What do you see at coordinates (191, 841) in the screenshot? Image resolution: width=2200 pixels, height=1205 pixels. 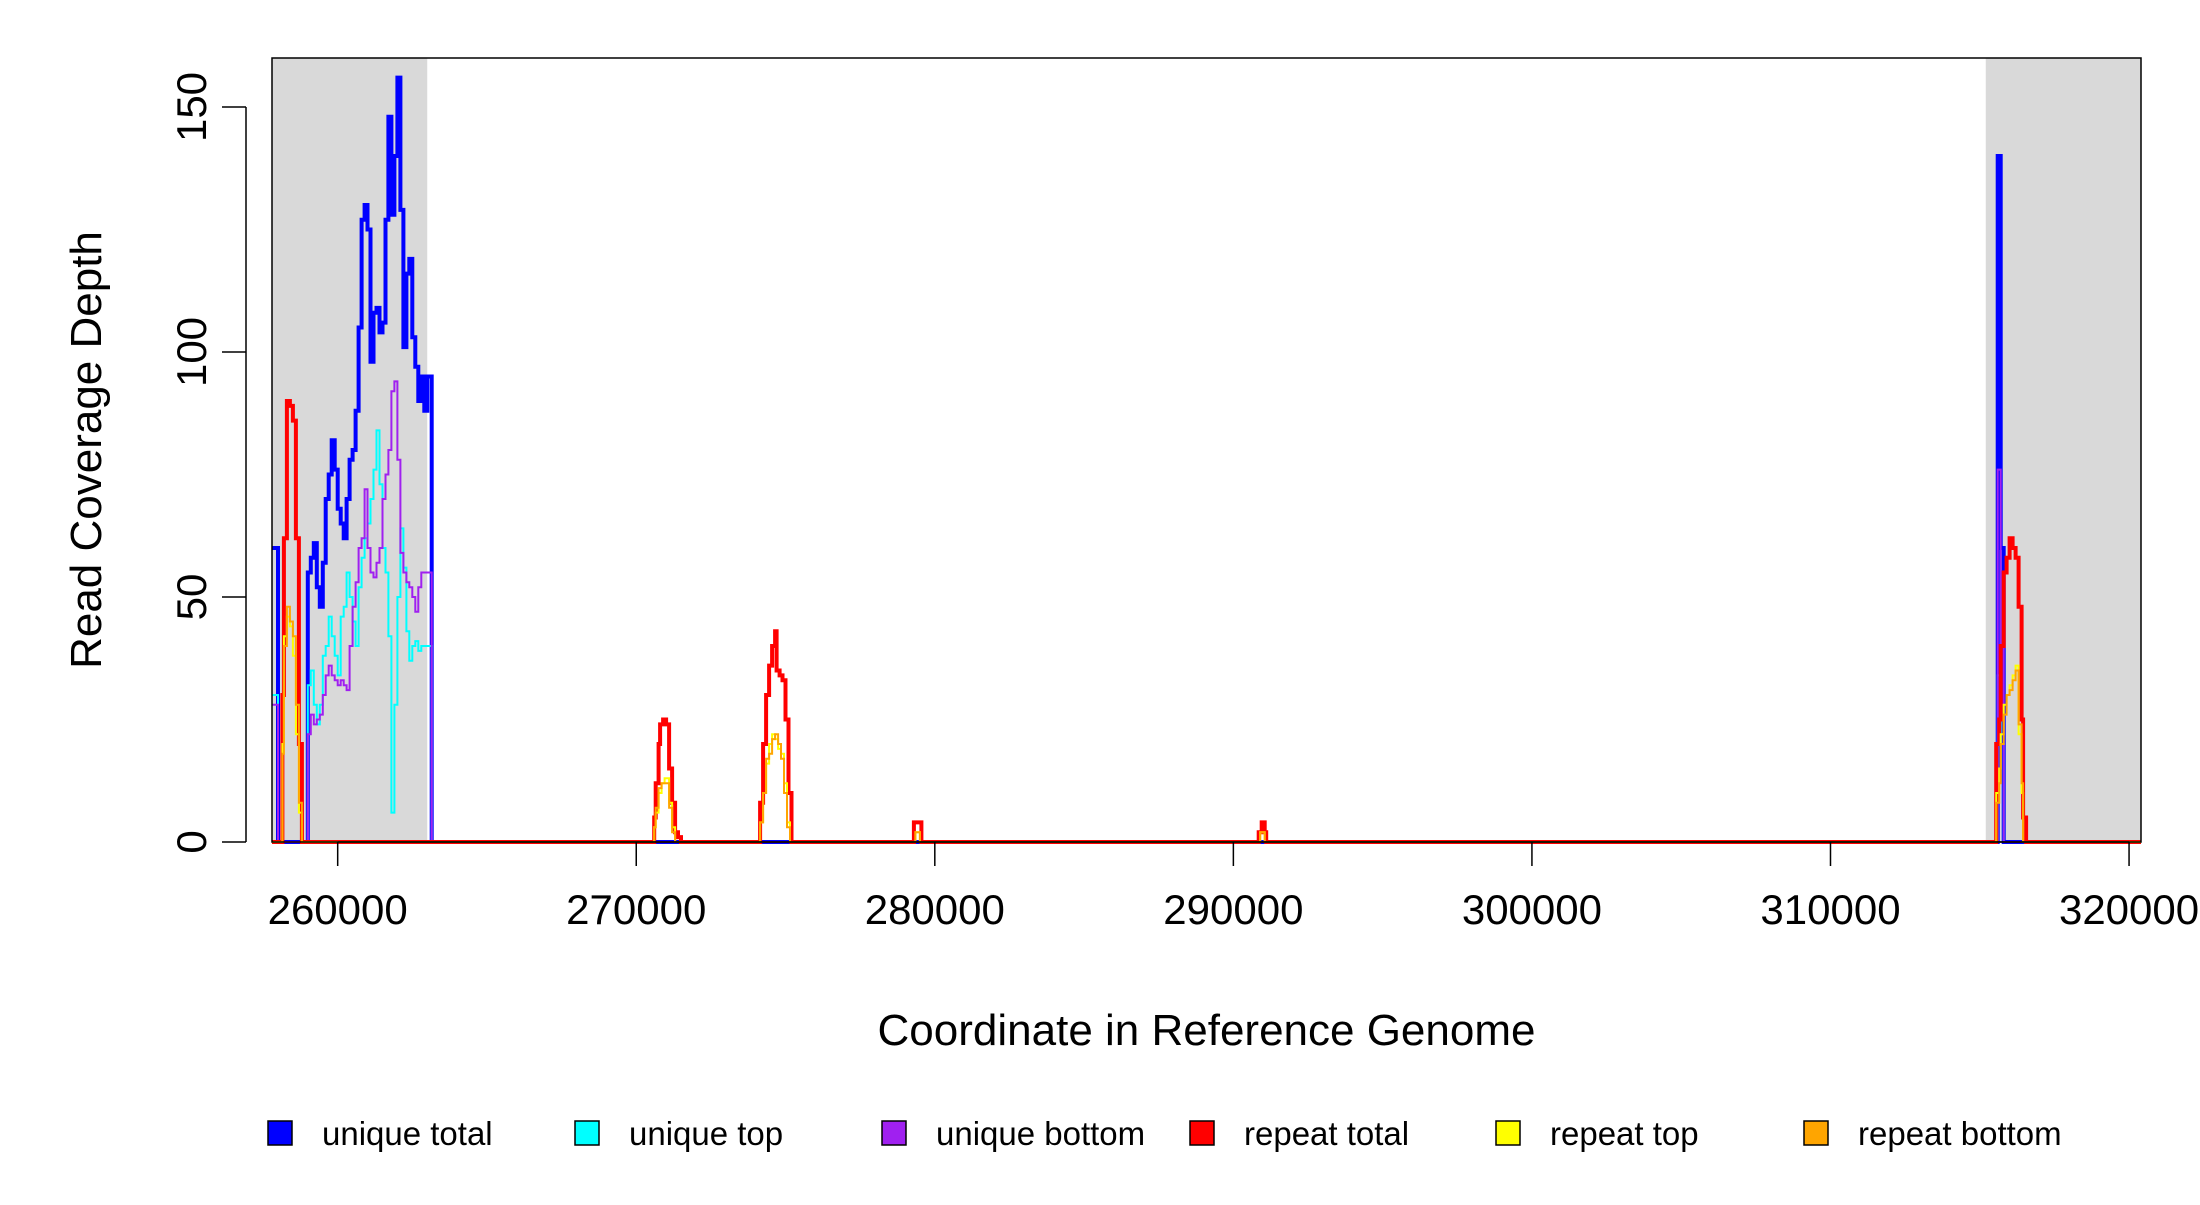 I see `y-tick-label: 0` at bounding box center [191, 841].